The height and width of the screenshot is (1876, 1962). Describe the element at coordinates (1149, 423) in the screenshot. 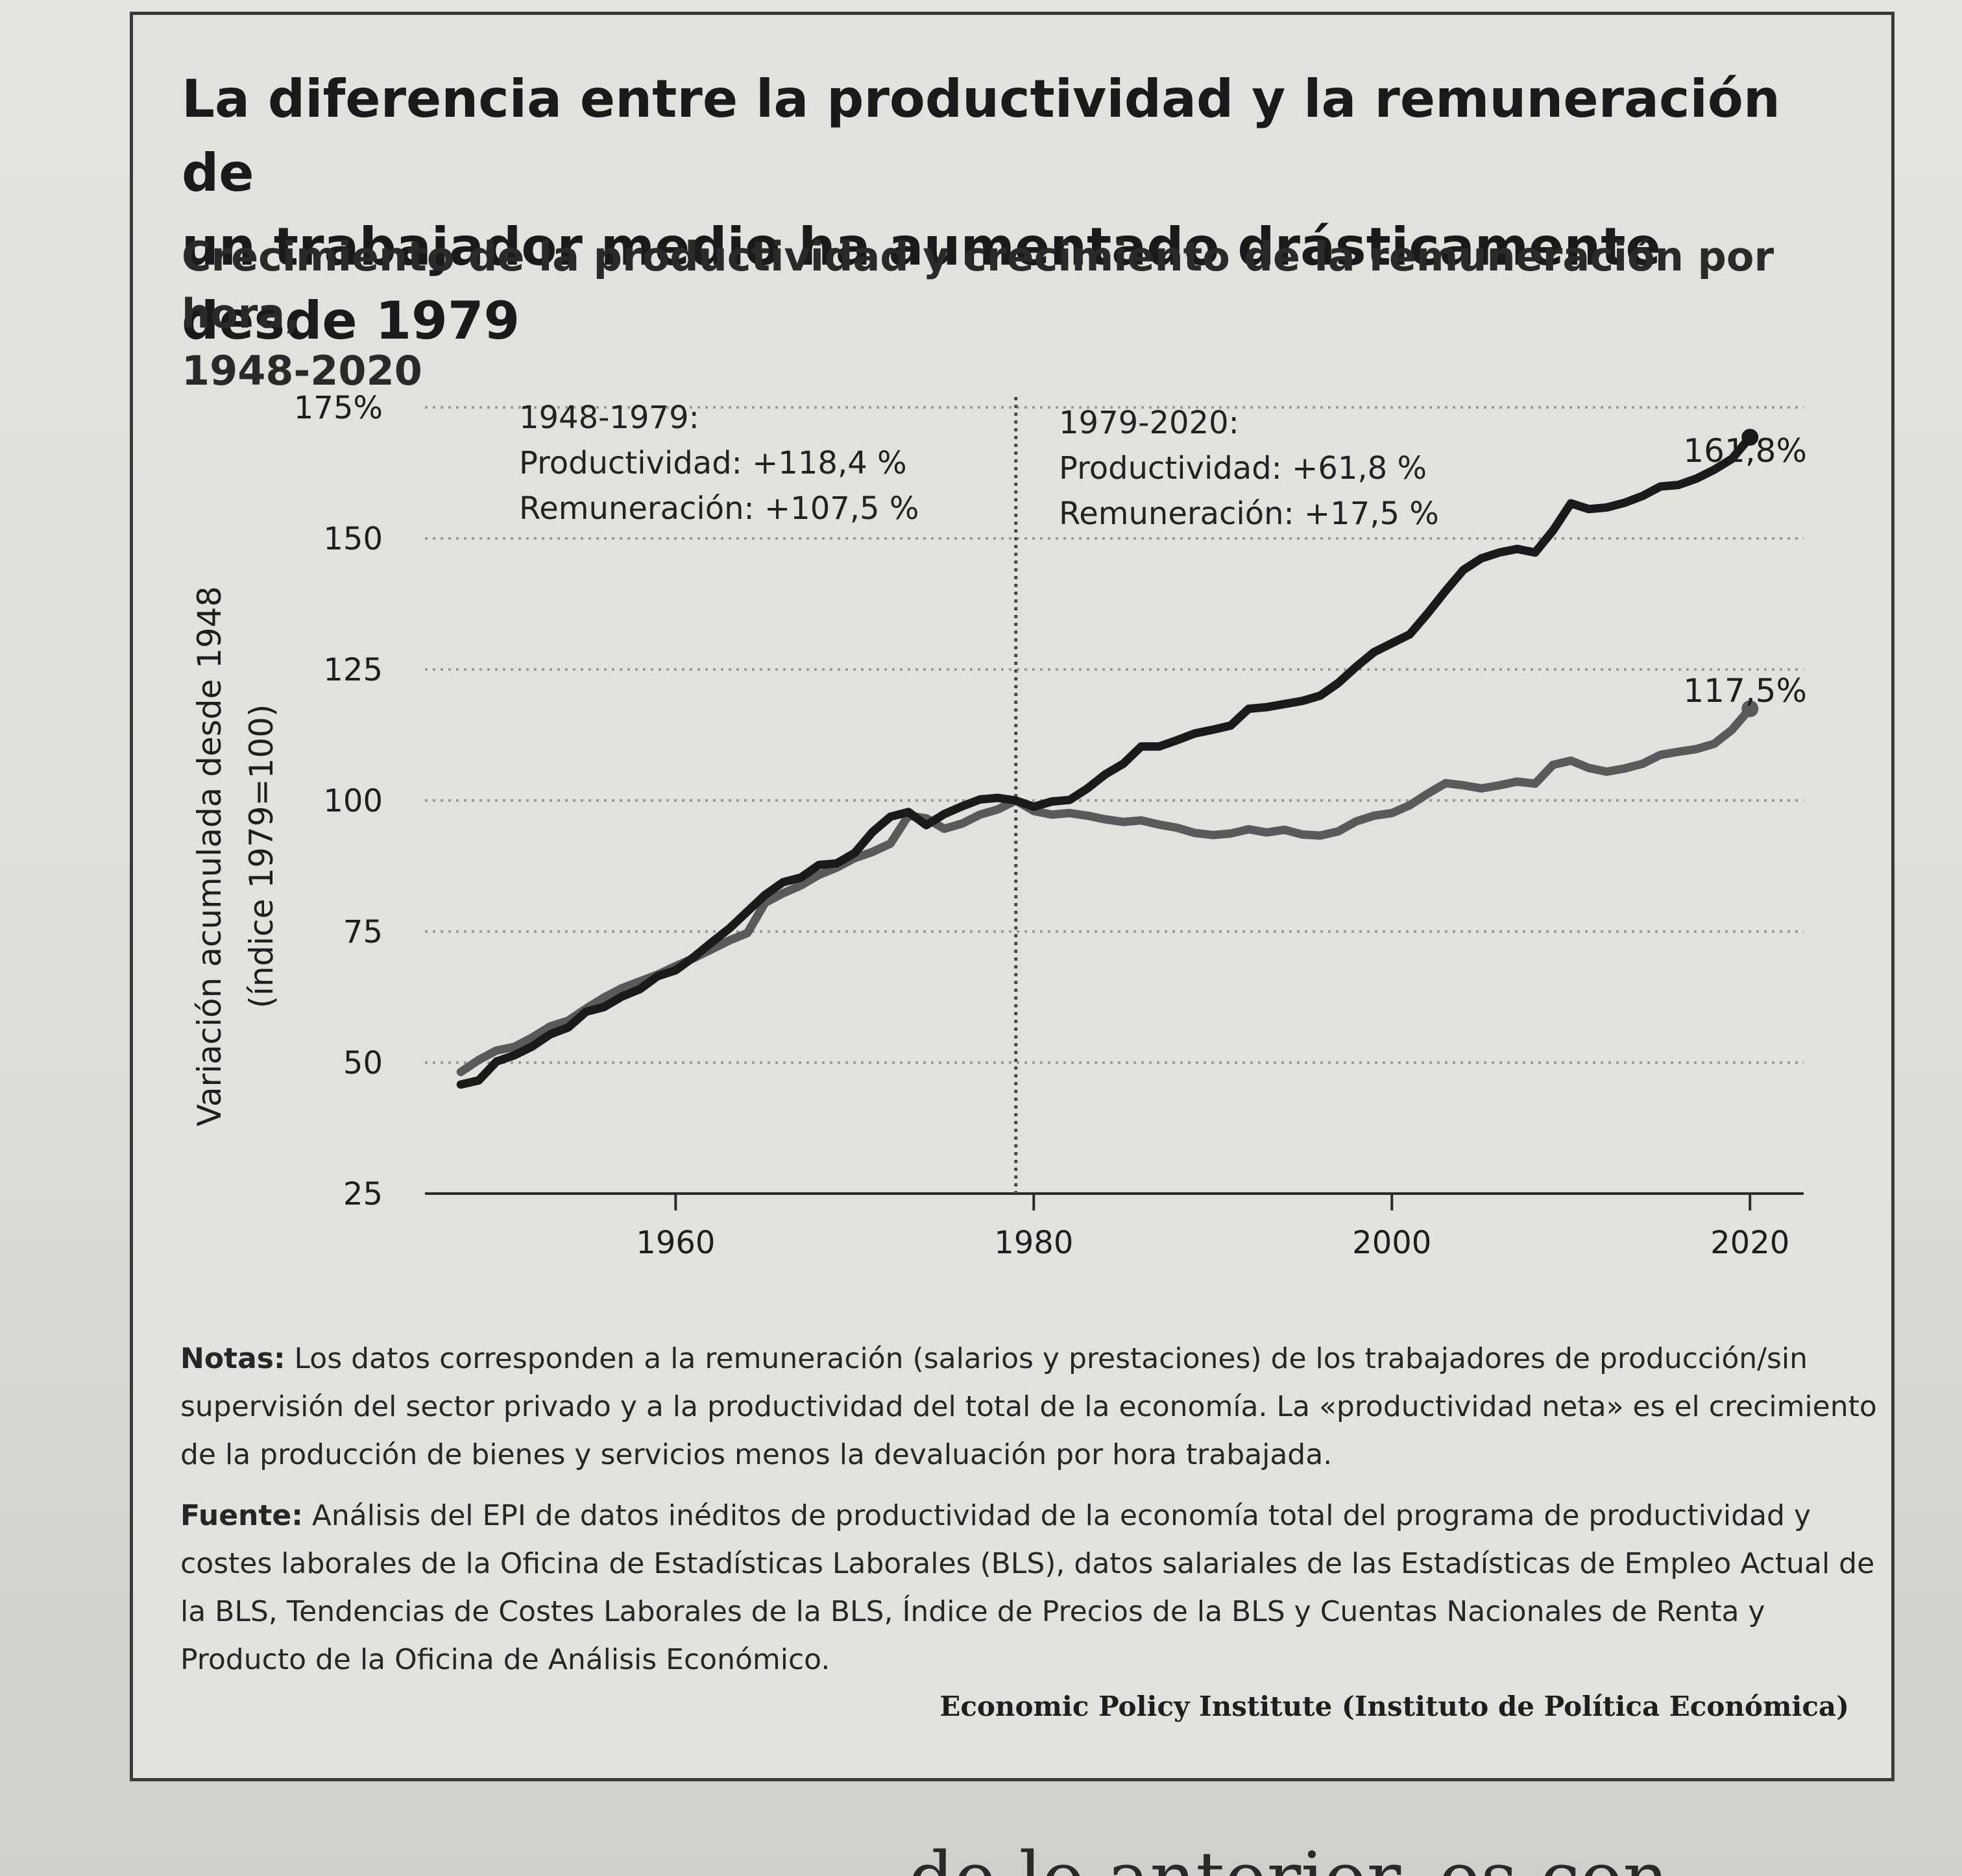

I see `period-annotation-line: 1979-2020:` at that location.